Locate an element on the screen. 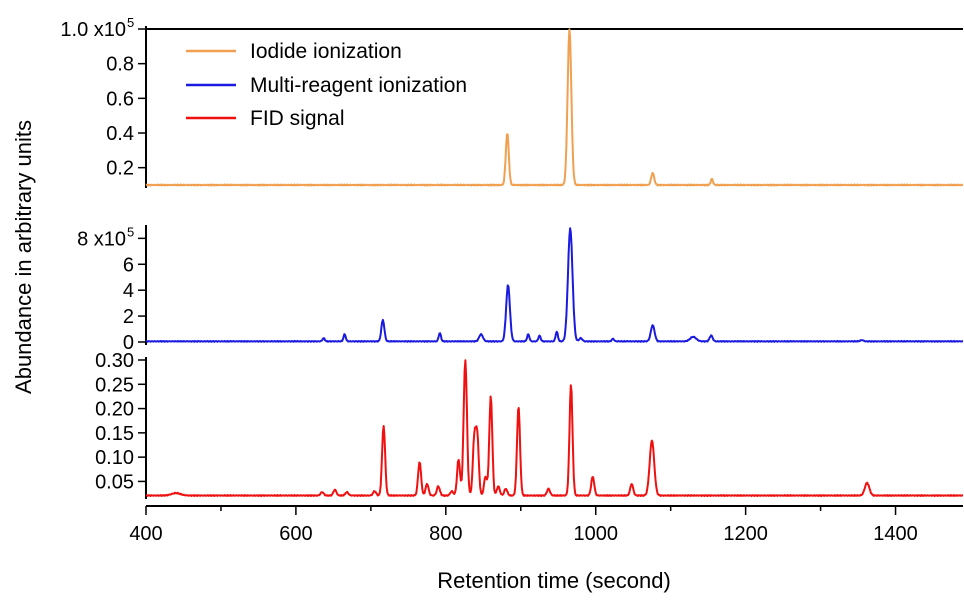  y-tick-label-fid: 0.10 is located at coordinates (114, 458).